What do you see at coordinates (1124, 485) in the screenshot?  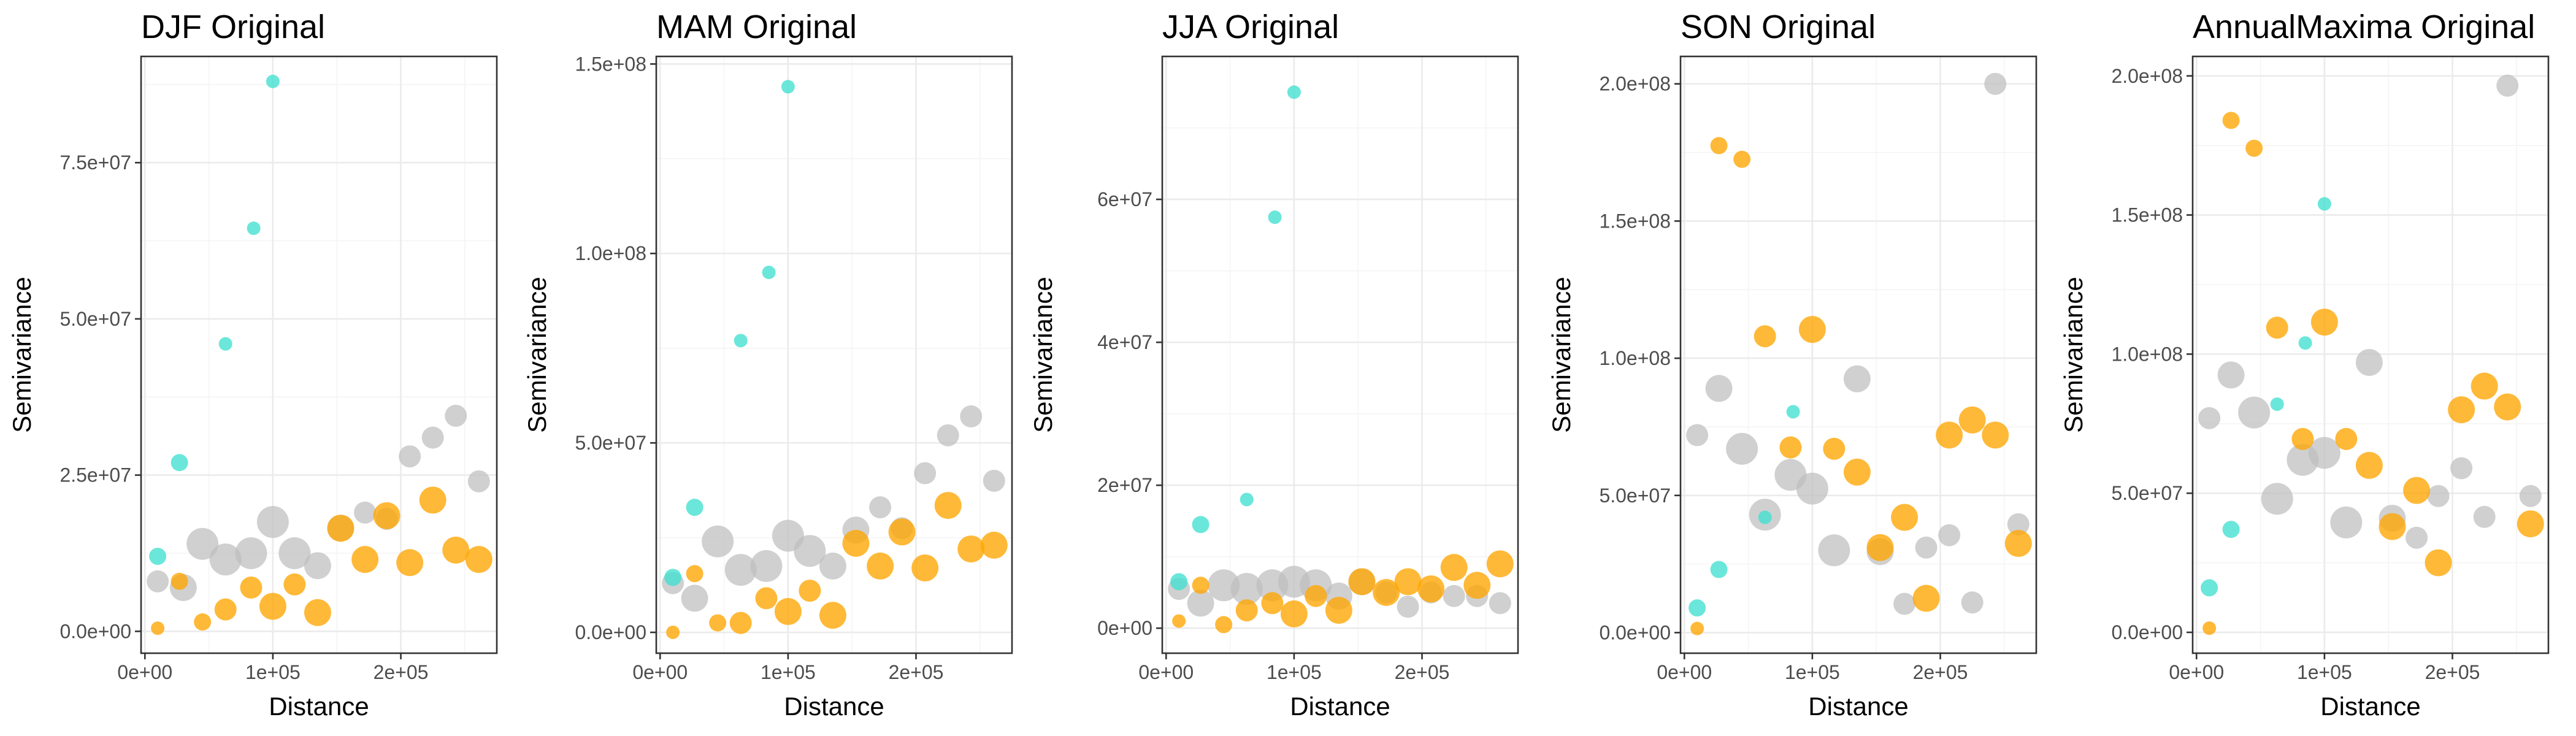 I see `y-tick-label: 2e+07` at bounding box center [1124, 485].